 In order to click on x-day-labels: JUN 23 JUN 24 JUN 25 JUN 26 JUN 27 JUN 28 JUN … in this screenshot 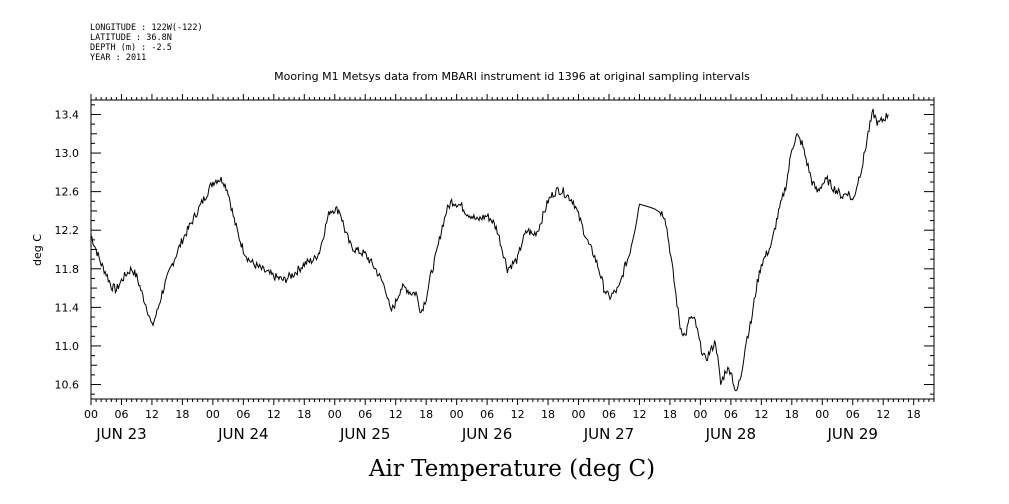, I will do `click(486, 434)`.